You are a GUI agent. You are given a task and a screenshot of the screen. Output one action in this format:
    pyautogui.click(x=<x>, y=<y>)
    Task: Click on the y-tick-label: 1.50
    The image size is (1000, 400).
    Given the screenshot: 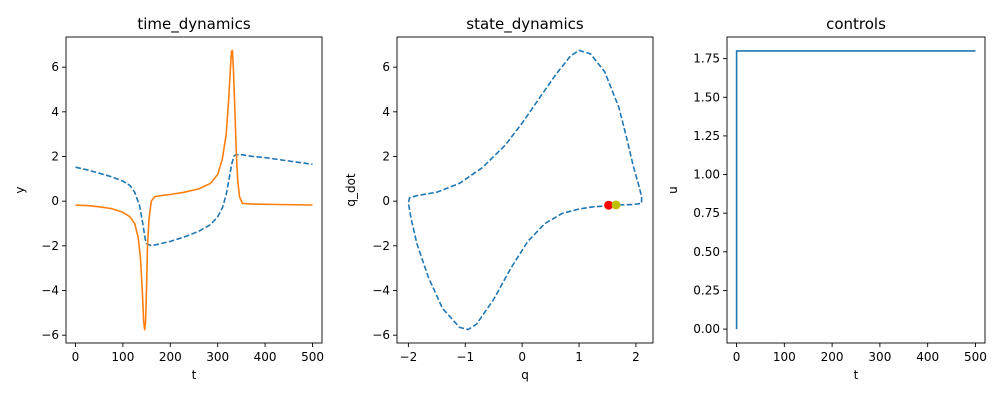 What is the action you would take?
    pyautogui.click(x=706, y=97)
    